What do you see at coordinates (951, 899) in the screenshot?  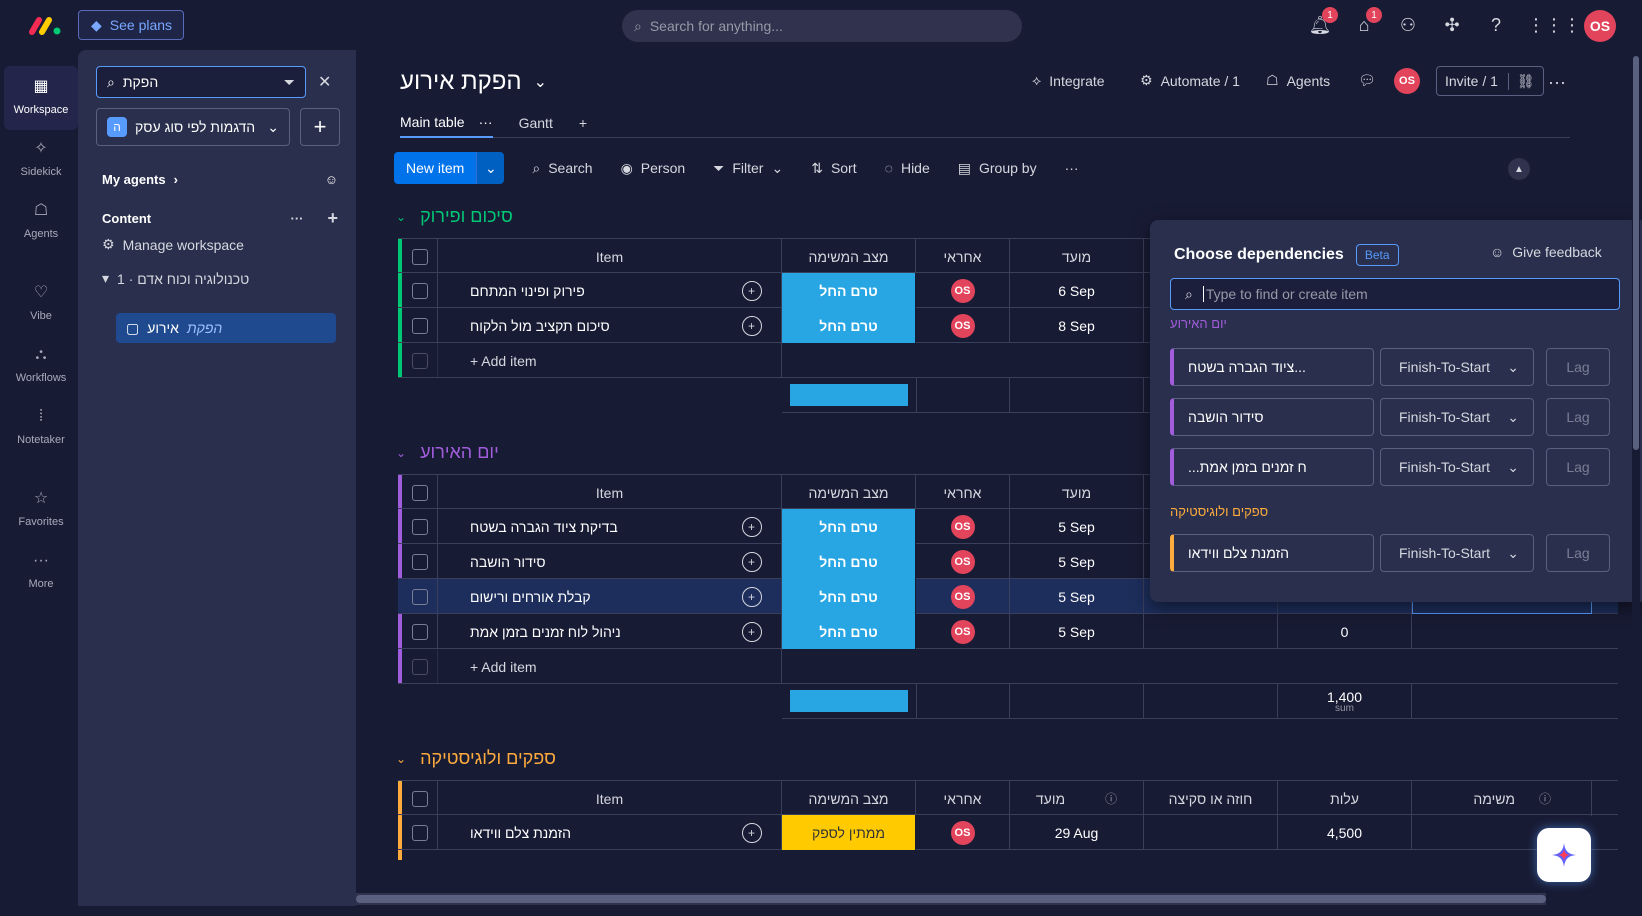 I see `horizontal-scrollbar` at bounding box center [951, 899].